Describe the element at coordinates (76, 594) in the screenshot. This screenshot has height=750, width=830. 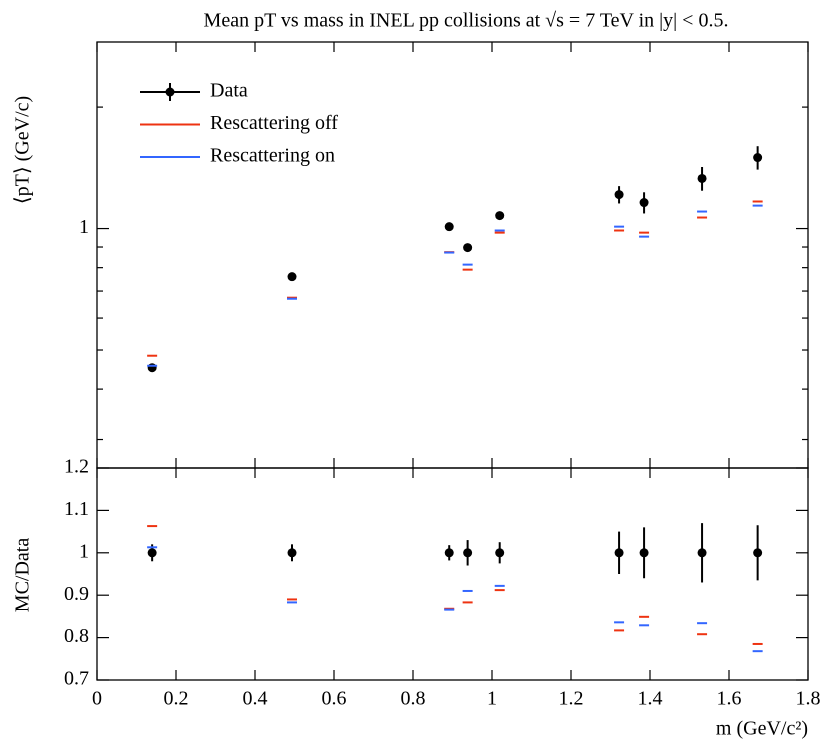
I see `y-tick-label: 0.9` at that location.